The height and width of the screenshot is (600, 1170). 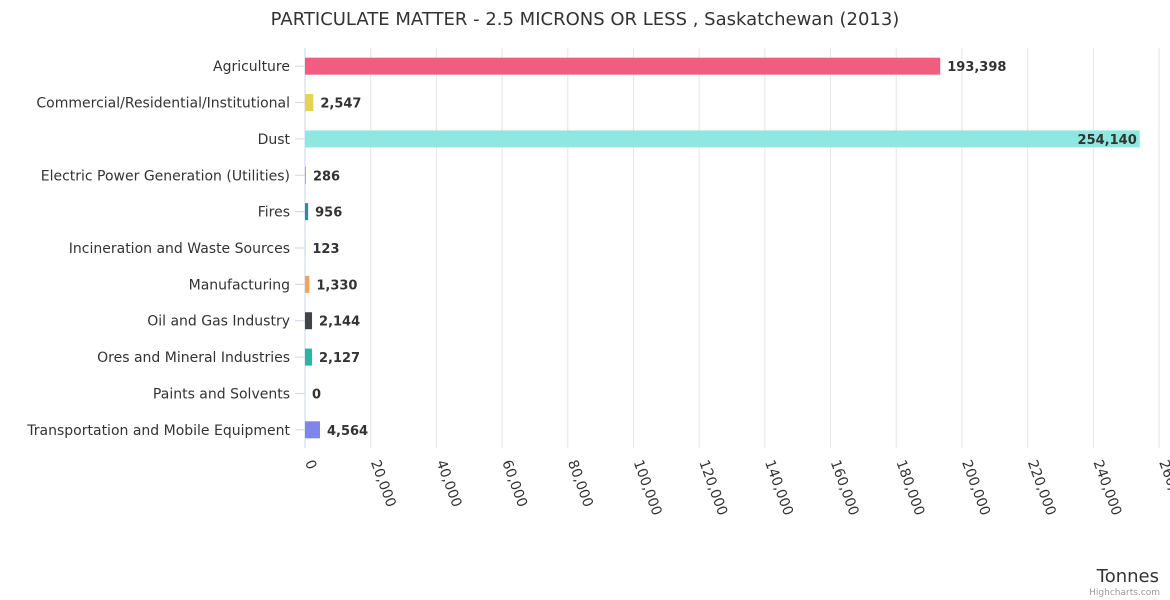 I want to click on category-label: Commercial/Residential/Institutional, so click(x=163, y=104).